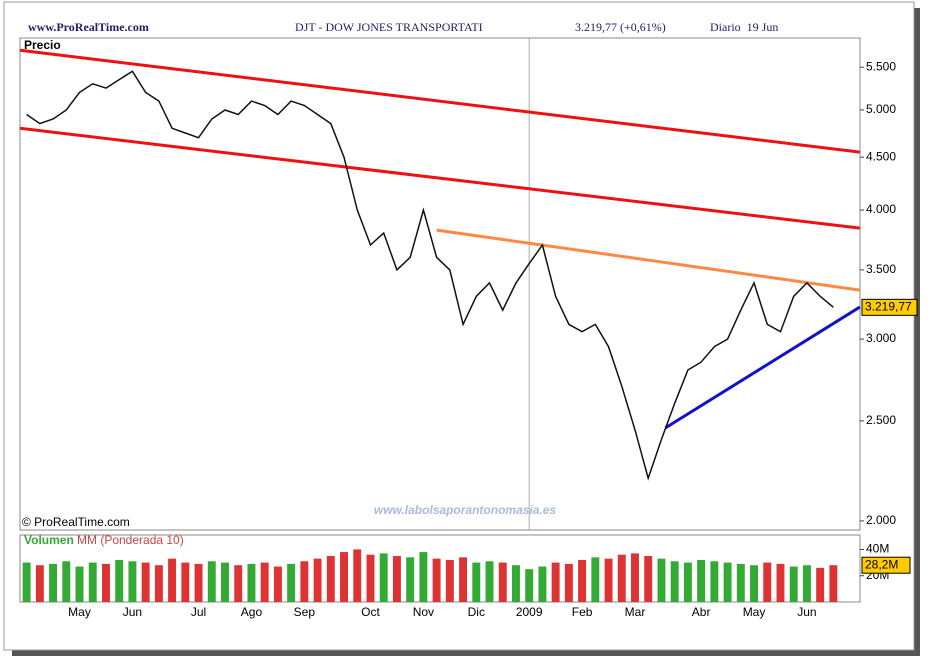 The image size is (935, 665). Describe the element at coordinates (877, 549) in the screenshot. I see `y-tick-label: 40M` at that location.